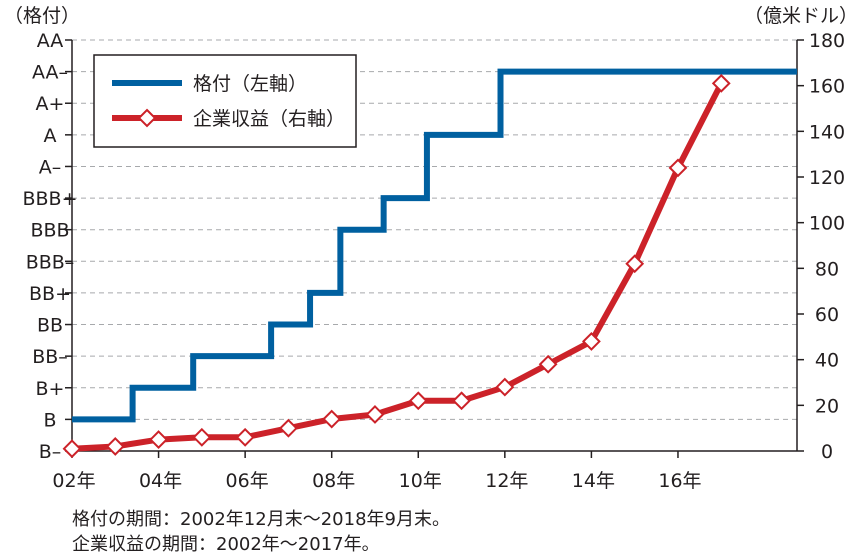  What do you see at coordinates (250, 84) in the screenshot?
I see `legend-label-rating: 格付（左軸）` at bounding box center [250, 84].